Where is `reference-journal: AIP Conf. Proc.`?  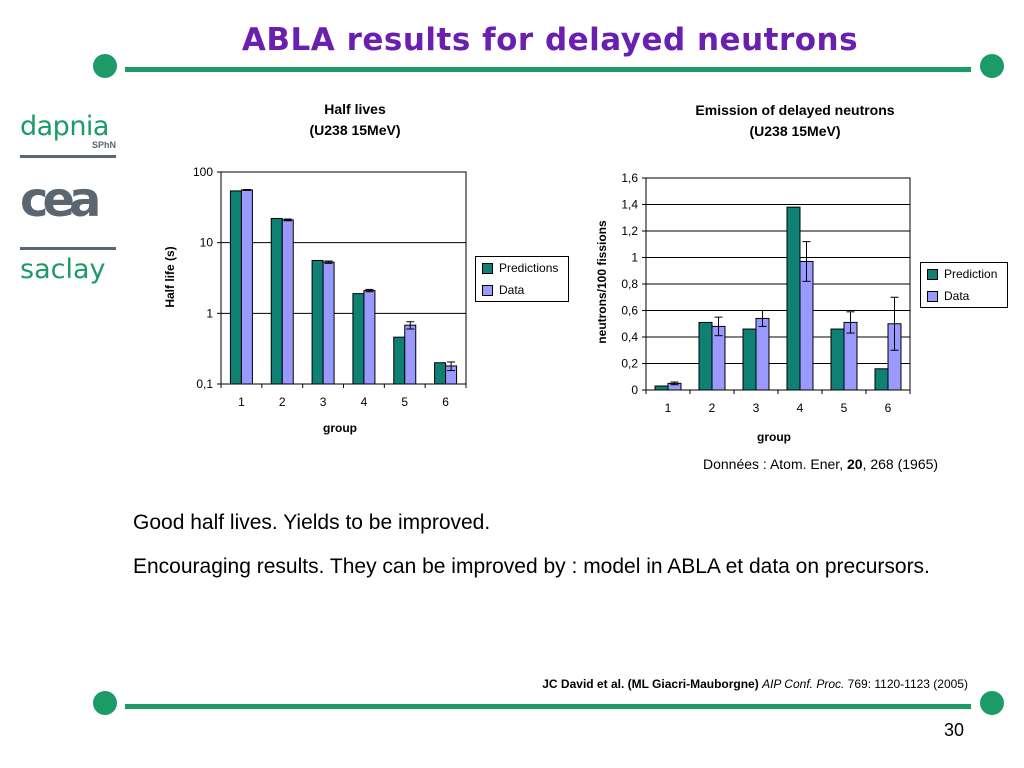 reference-journal: AIP Conf. Proc. is located at coordinates (803, 684).